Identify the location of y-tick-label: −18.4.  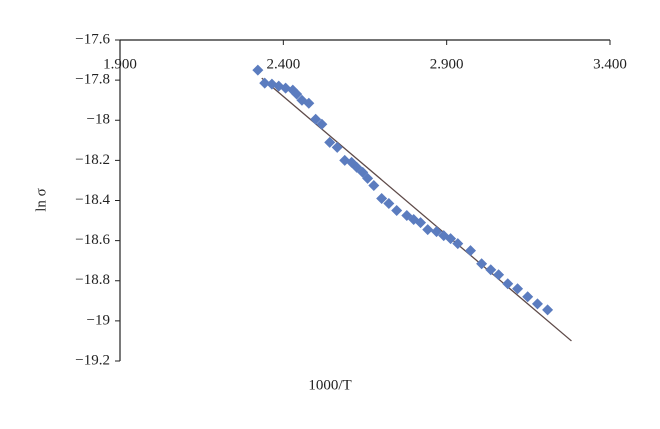
(92, 200).